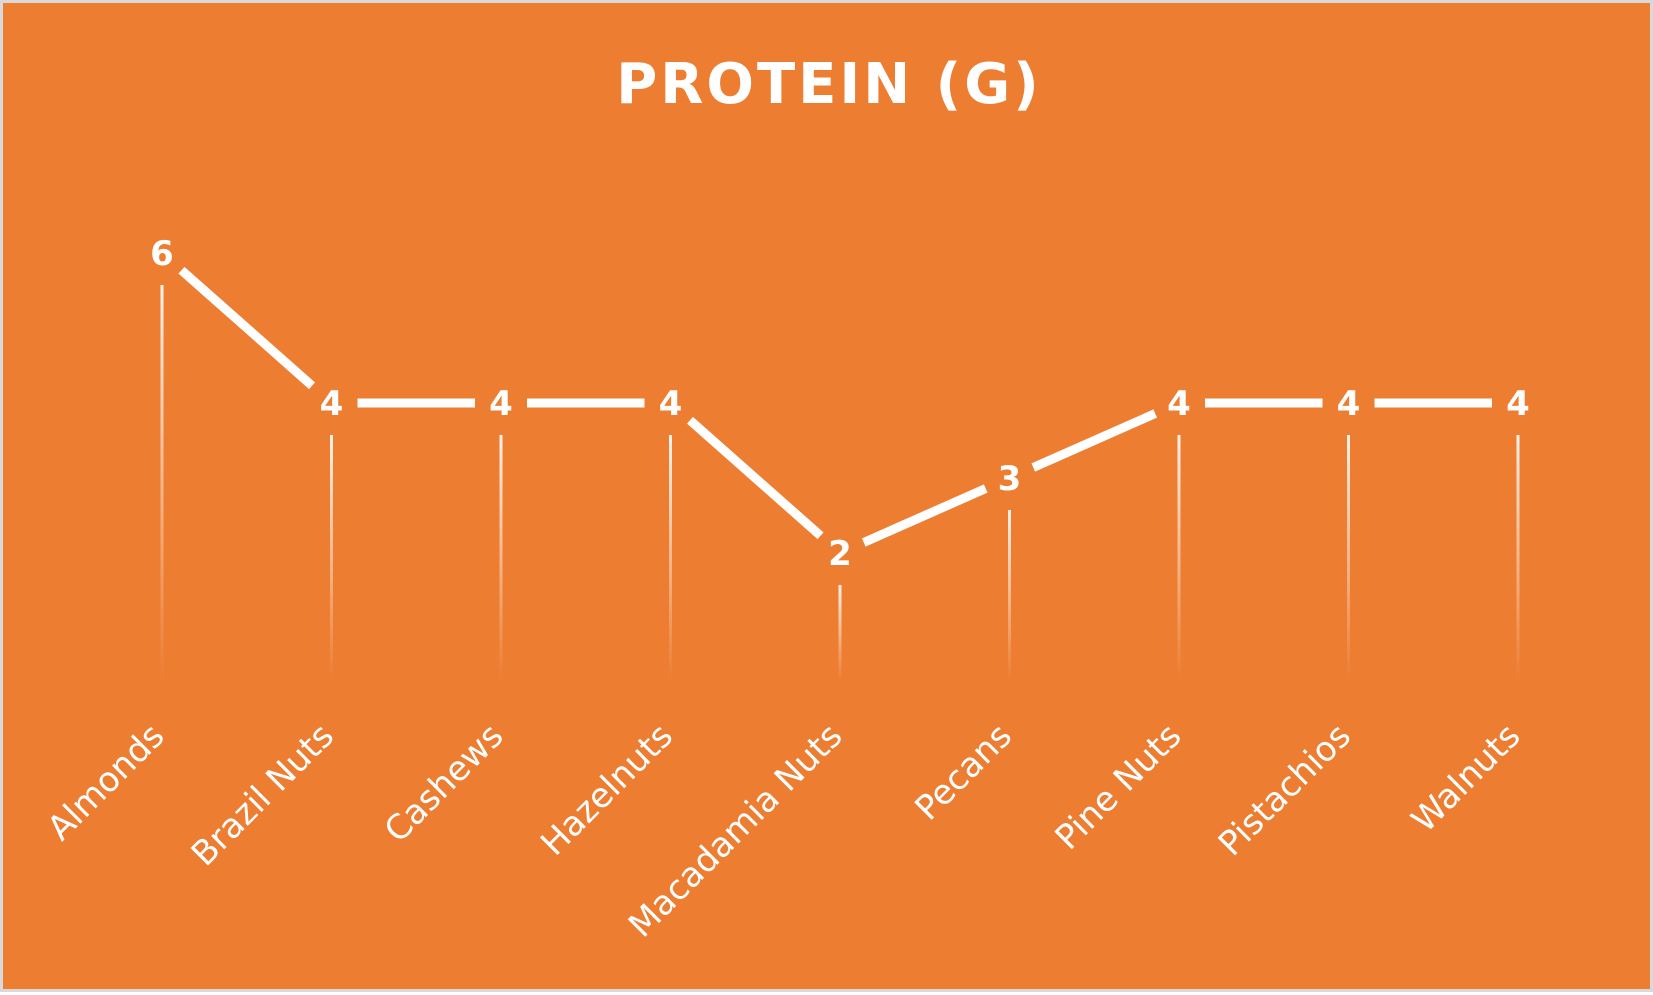 Image resolution: width=1653 pixels, height=995 pixels. What do you see at coordinates (670, 558) in the screenshot?
I see `drop-line-hazelnuts` at bounding box center [670, 558].